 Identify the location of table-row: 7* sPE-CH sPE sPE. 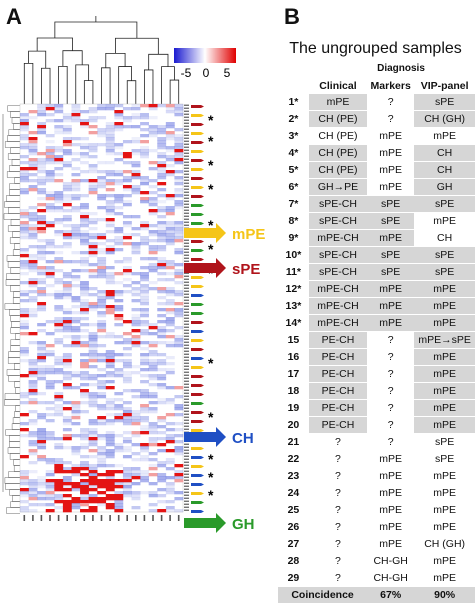
(376, 204).